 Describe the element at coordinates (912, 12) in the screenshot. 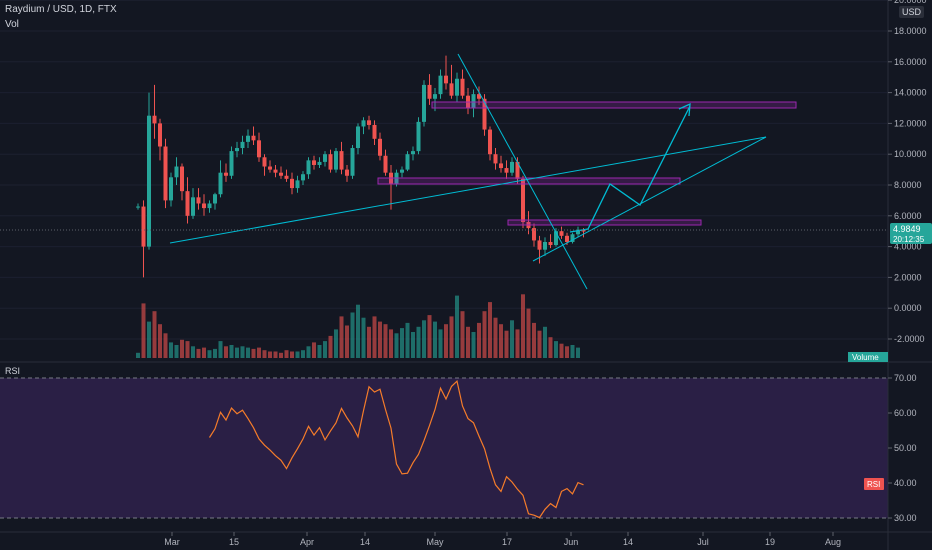

I see `currency-label: USD` at that location.